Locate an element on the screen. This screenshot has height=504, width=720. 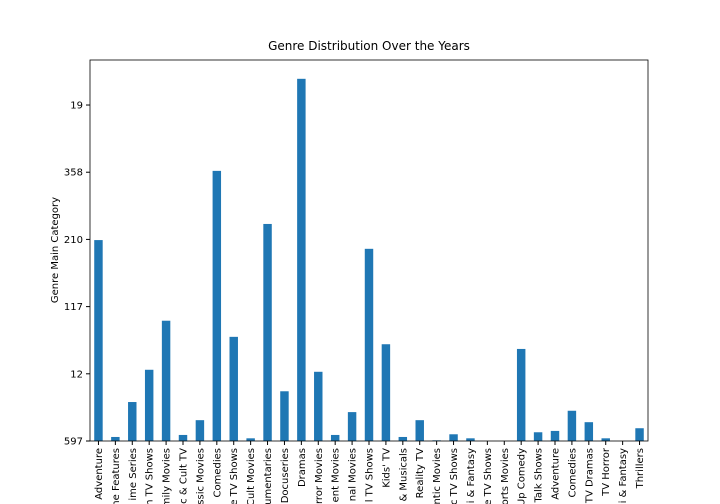
x-tick-label: Reality TV is located at coordinates (420, 473).